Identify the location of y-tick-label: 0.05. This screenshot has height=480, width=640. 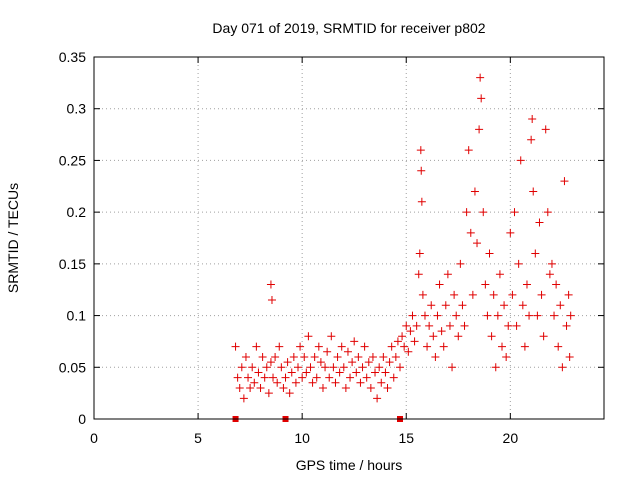
(72, 367).